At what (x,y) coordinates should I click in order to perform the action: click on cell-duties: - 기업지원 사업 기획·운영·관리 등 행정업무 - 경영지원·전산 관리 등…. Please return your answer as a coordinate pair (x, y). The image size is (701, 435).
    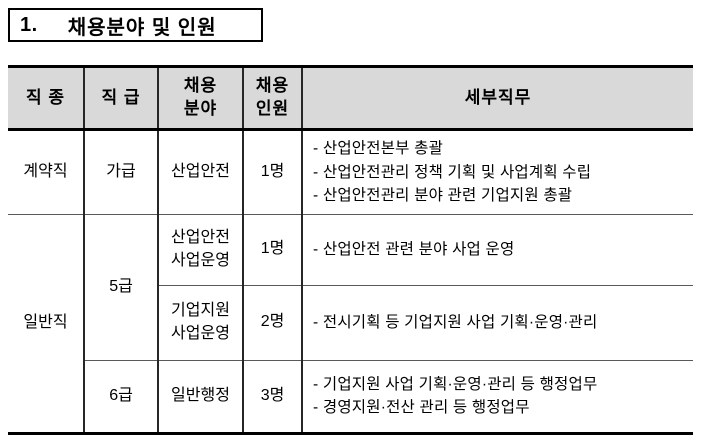
    Looking at the image, I should click on (497, 397).